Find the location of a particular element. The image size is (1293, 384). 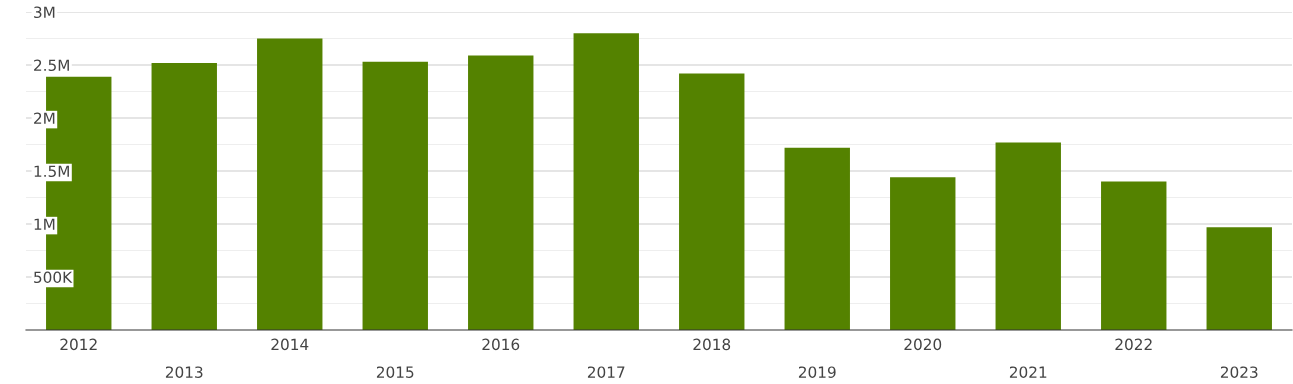

x-tick-label: 2017 is located at coordinates (606, 372).